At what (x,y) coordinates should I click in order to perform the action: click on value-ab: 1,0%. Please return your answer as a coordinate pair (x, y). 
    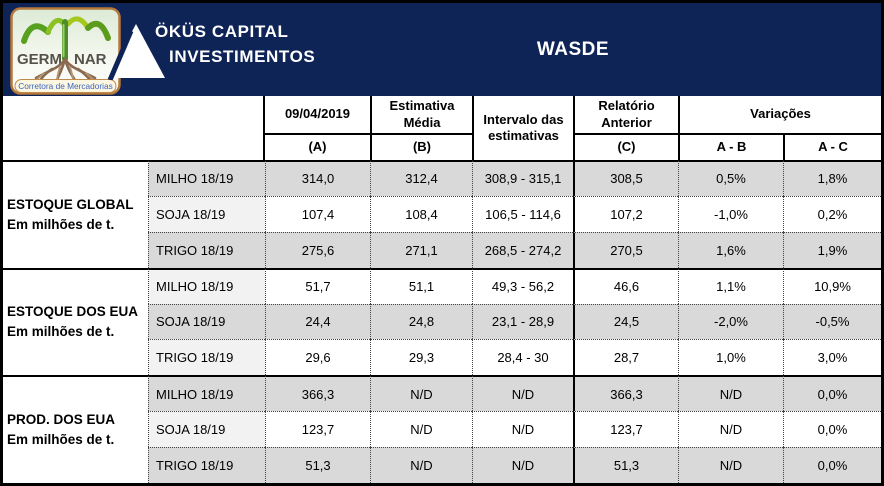
    Looking at the image, I should click on (730, 357).